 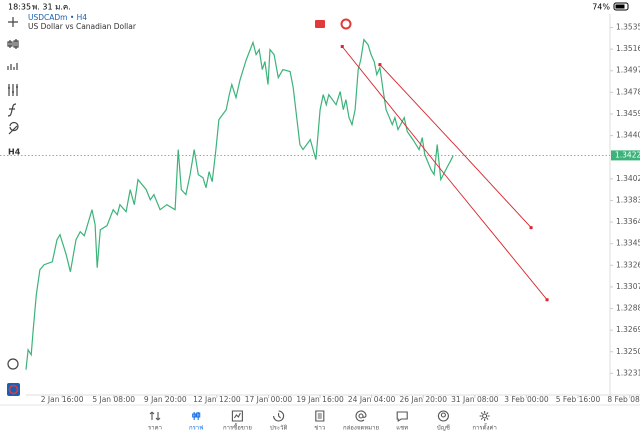 I want to click on x-tick-label: 2 Jan 16:00, so click(x=62, y=399).